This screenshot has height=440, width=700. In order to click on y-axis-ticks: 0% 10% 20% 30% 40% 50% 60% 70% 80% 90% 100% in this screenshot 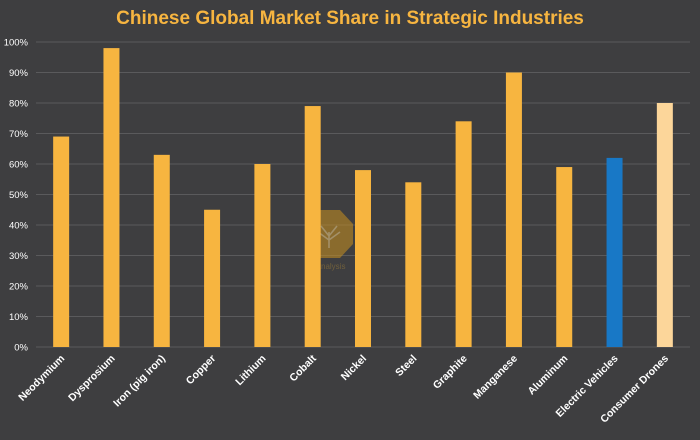, I will do `click(16, 196)`.